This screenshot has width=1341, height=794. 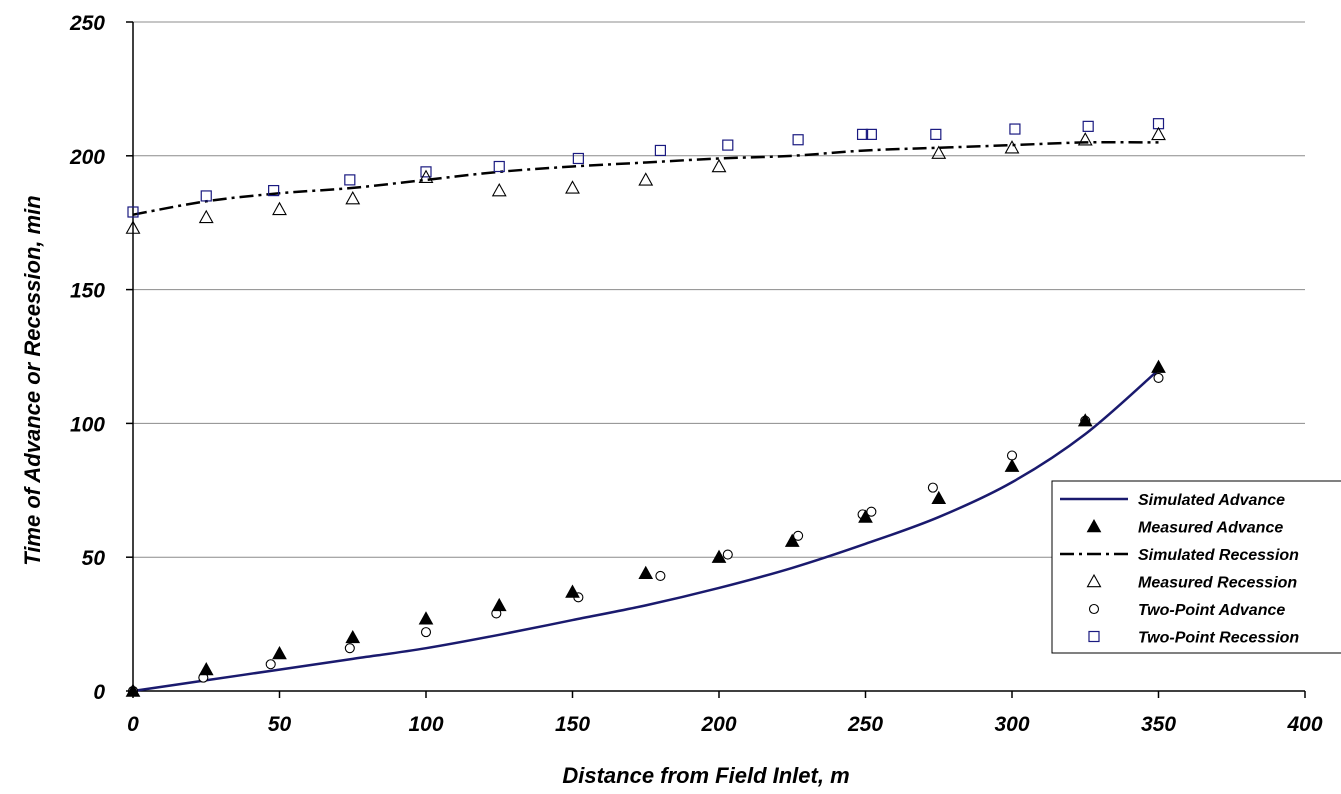 What do you see at coordinates (1011, 724) in the screenshot?
I see `x-tick-label: 300` at bounding box center [1011, 724].